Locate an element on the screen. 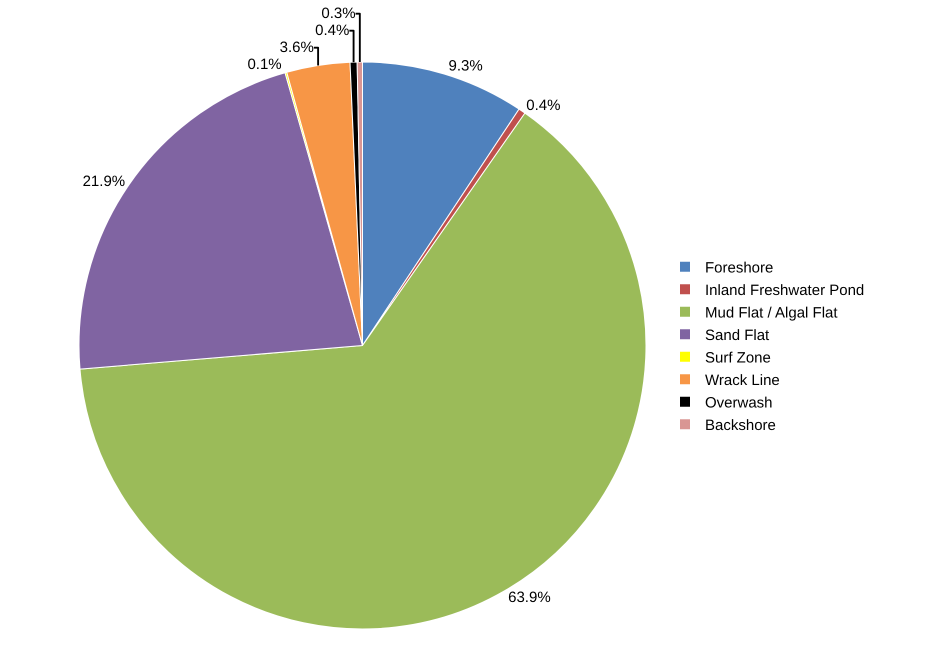 This screenshot has height=669, width=925. legend-label: Mud Flat / Algal Flat is located at coordinates (771, 313).